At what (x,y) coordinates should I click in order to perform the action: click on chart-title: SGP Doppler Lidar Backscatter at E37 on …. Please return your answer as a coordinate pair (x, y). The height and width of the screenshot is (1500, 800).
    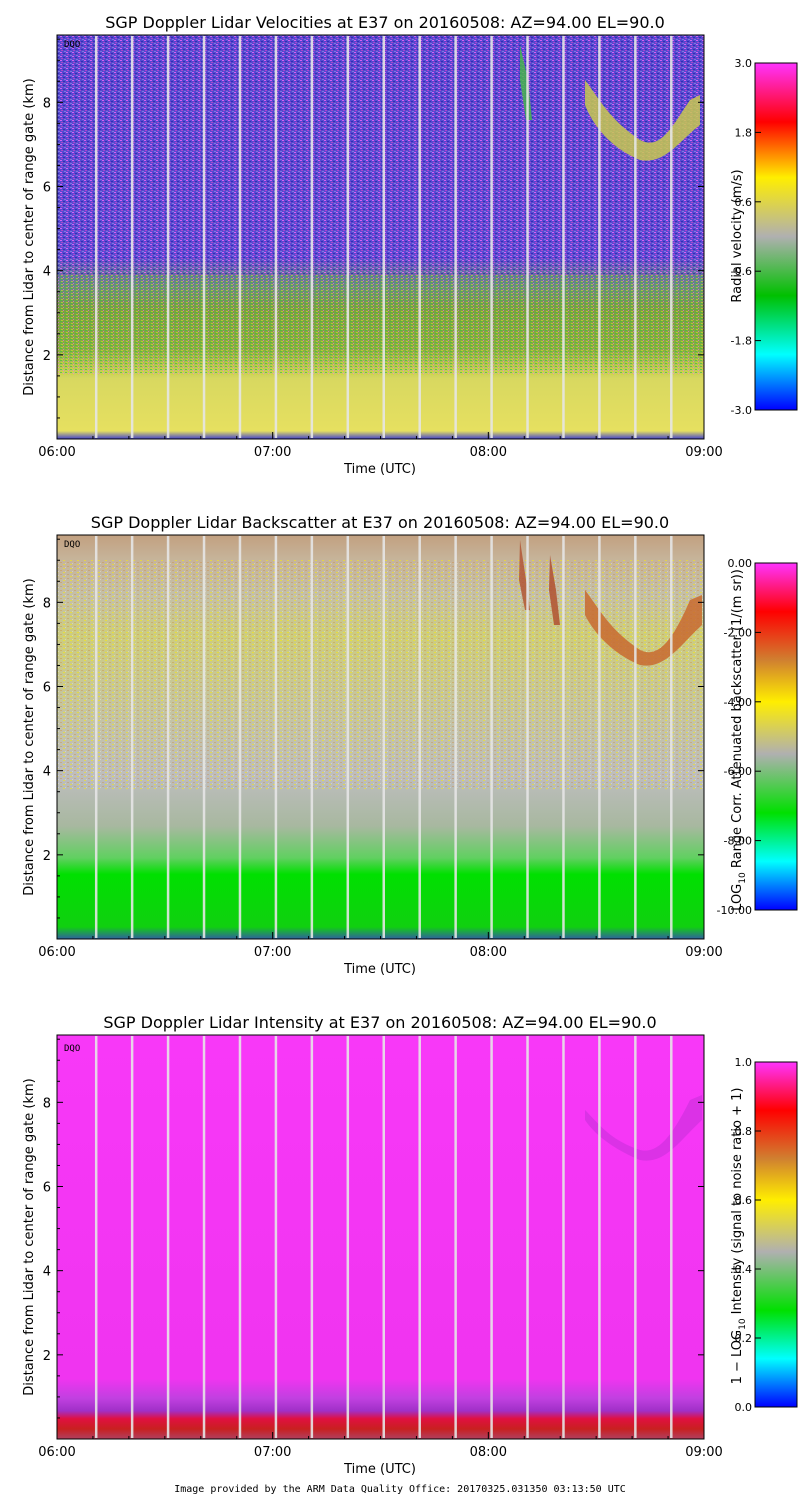
    Looking at the image, I should click on (380, 522).